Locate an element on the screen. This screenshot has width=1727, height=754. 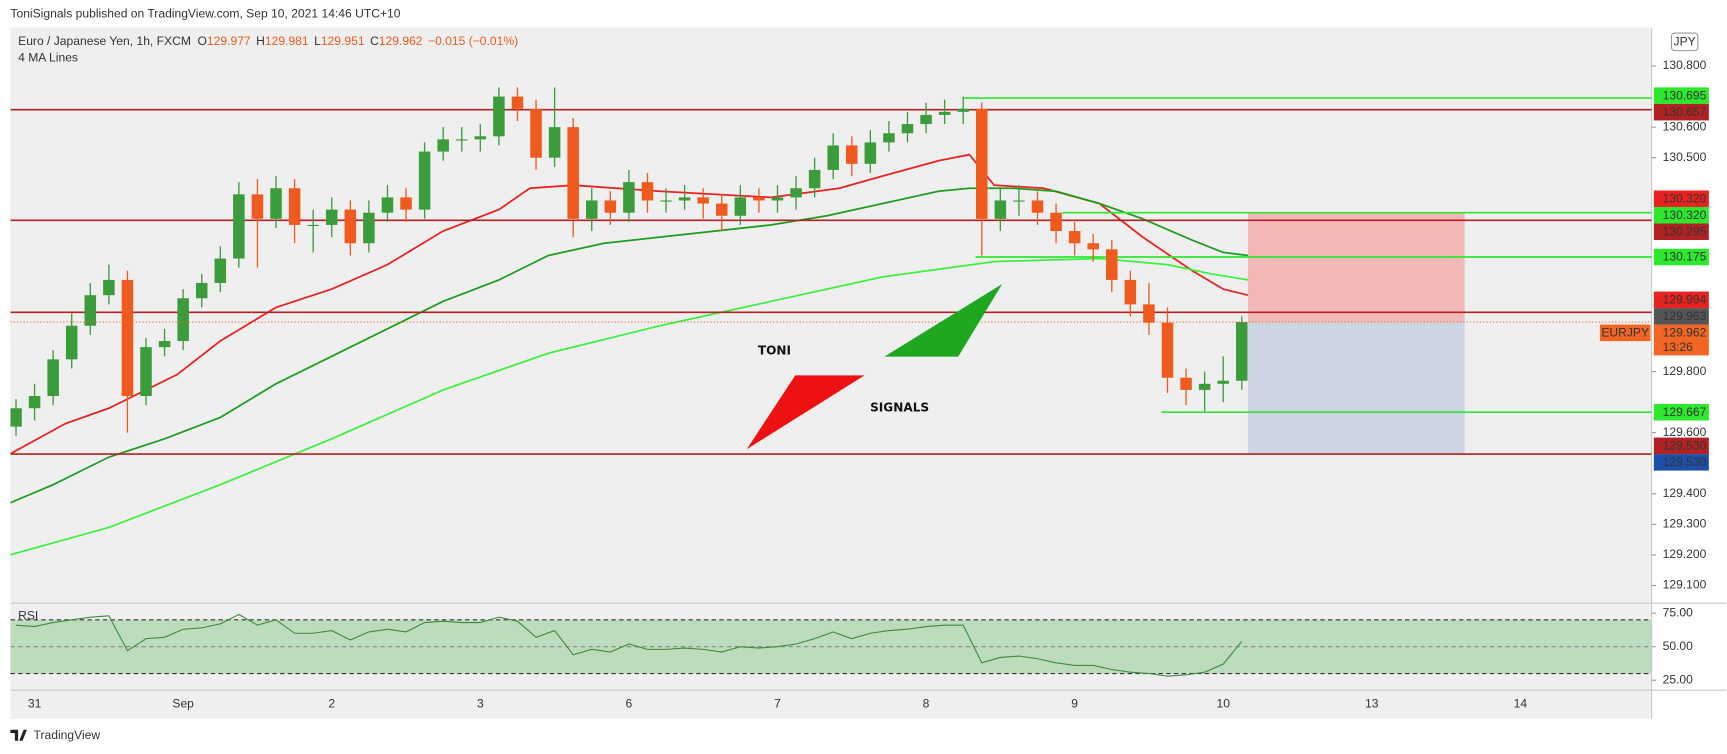
rsi-line is located at coordinates (629, 645).